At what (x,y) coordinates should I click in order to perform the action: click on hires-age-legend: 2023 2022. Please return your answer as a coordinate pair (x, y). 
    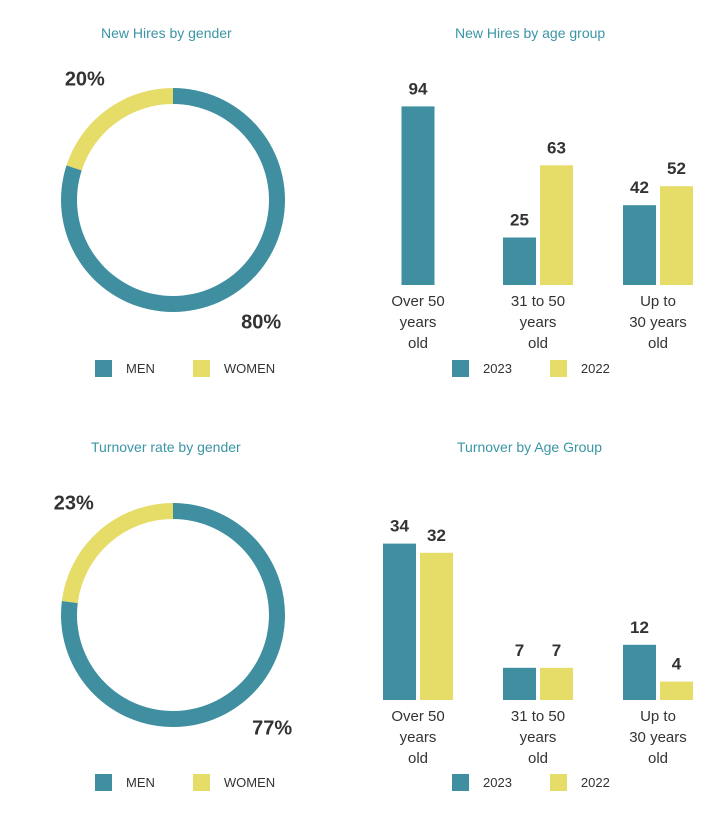
    Looking at the image, I should click on (531, 368).